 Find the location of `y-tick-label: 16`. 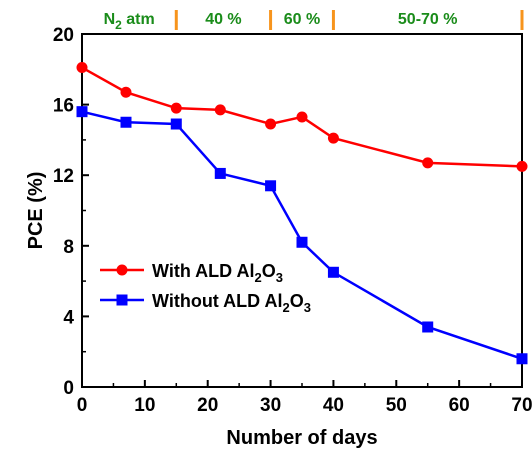

y-tick-label: 16 is located at coordinates (63, 106).